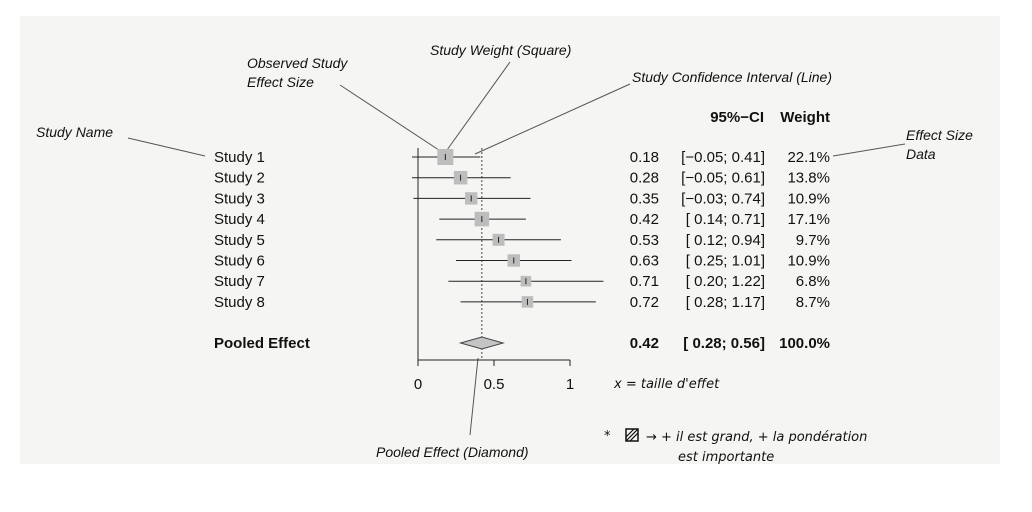 The image size is (1032, 512). I want to click on study-name: Study 6, so click(239, 261).